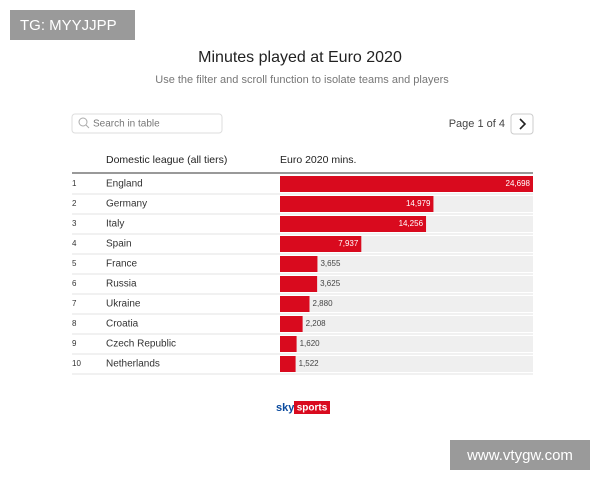 The height and width of the screenshot is (480, 600). Describe the element at coordinates (74, 343) in the screenshot. I see `rank: 9` at that location.